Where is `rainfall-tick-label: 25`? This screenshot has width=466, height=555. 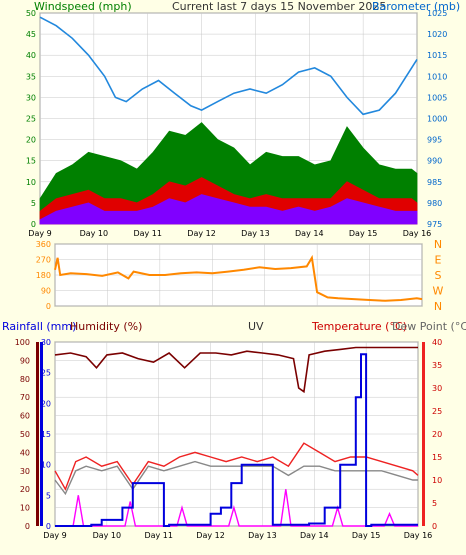
rainfall-tick-label: 25 is located at coordinates (46, 373).